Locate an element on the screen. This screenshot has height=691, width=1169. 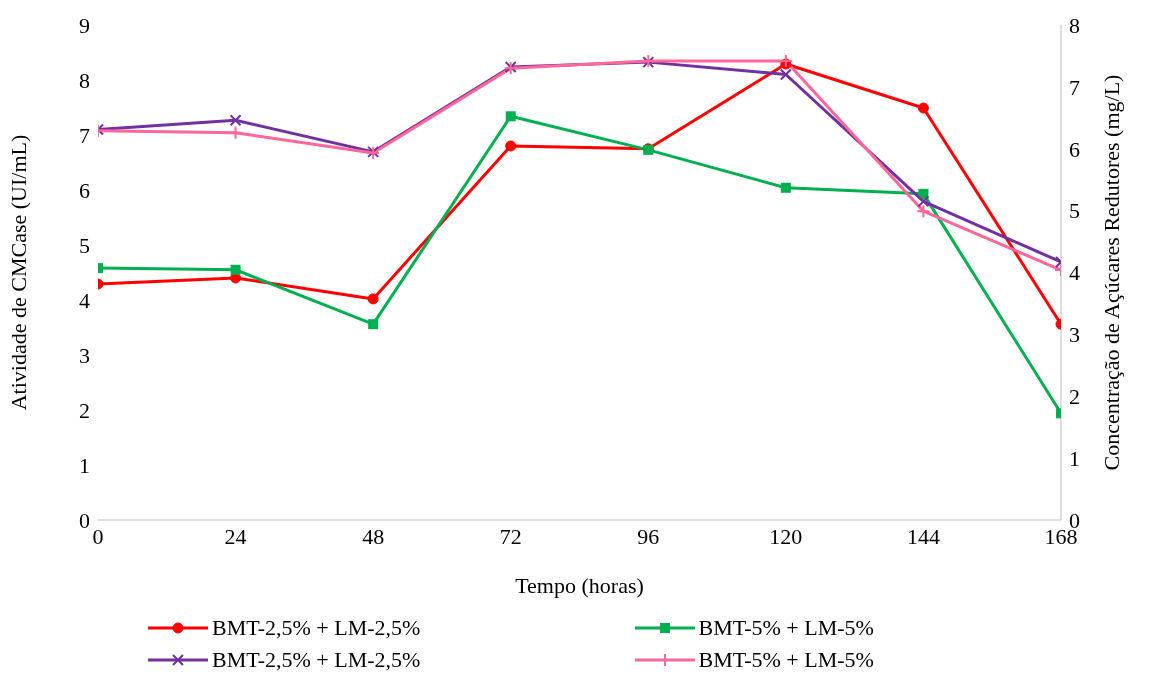
x-tick-label: 96 is located at coordinates (648, 536).